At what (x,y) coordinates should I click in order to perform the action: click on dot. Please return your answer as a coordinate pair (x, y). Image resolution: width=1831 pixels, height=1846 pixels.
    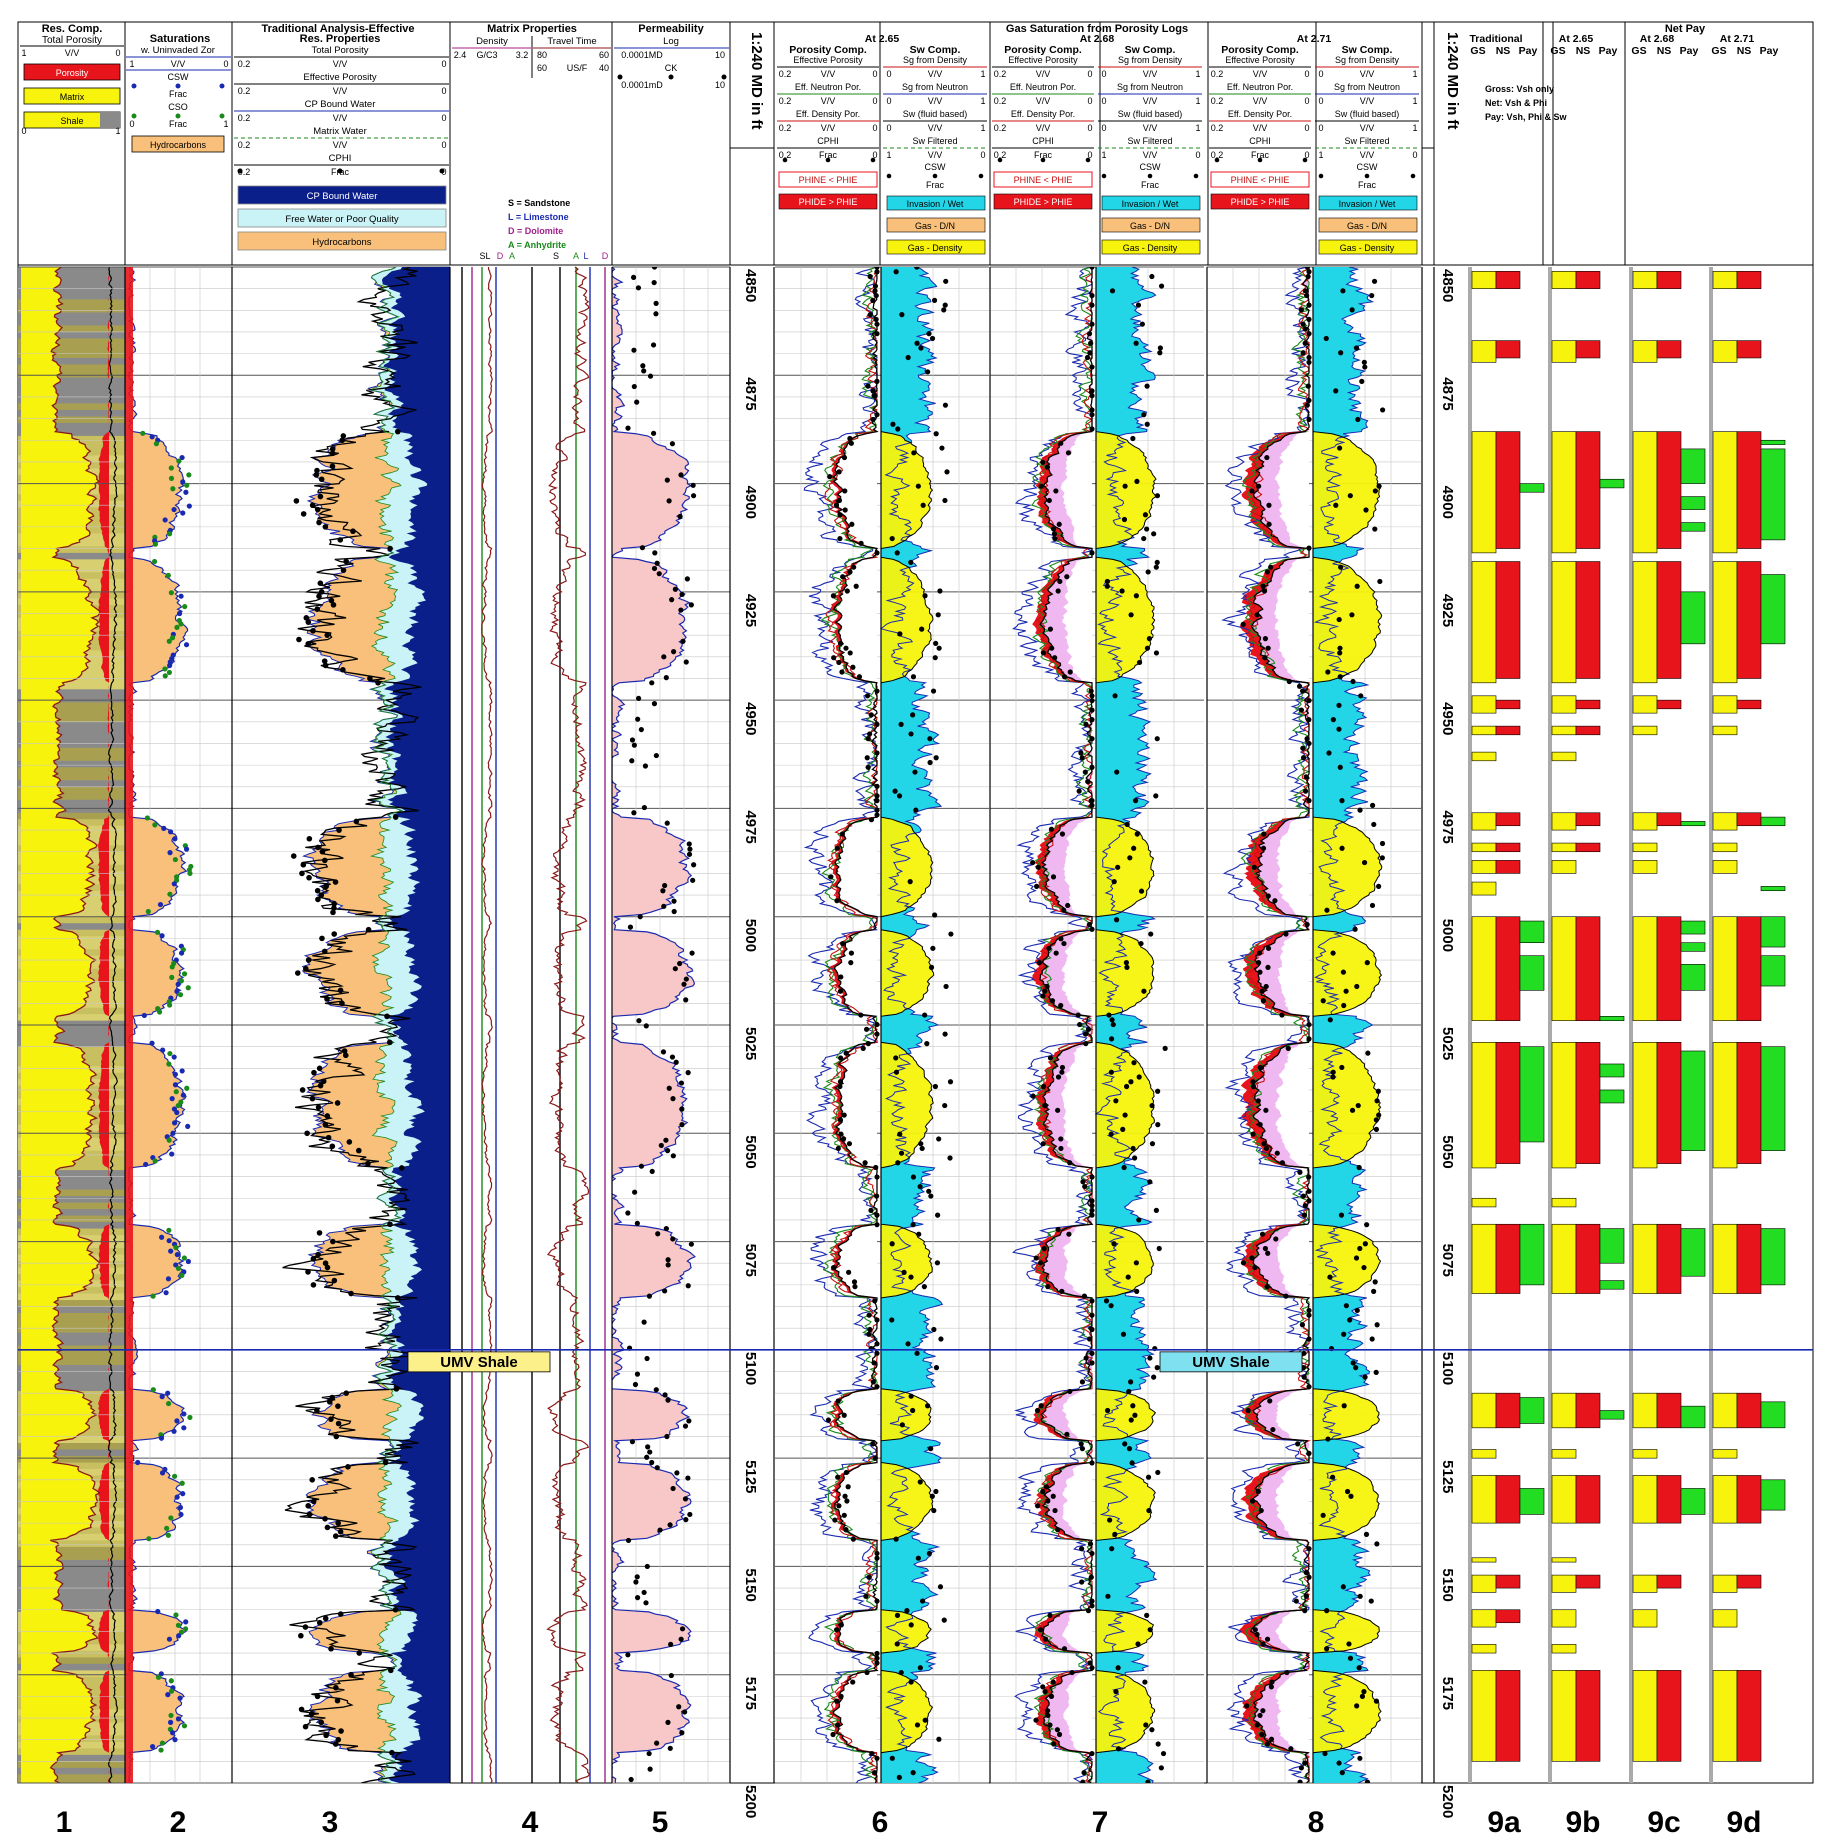
    Looking at the image, I should click on (785, 160).